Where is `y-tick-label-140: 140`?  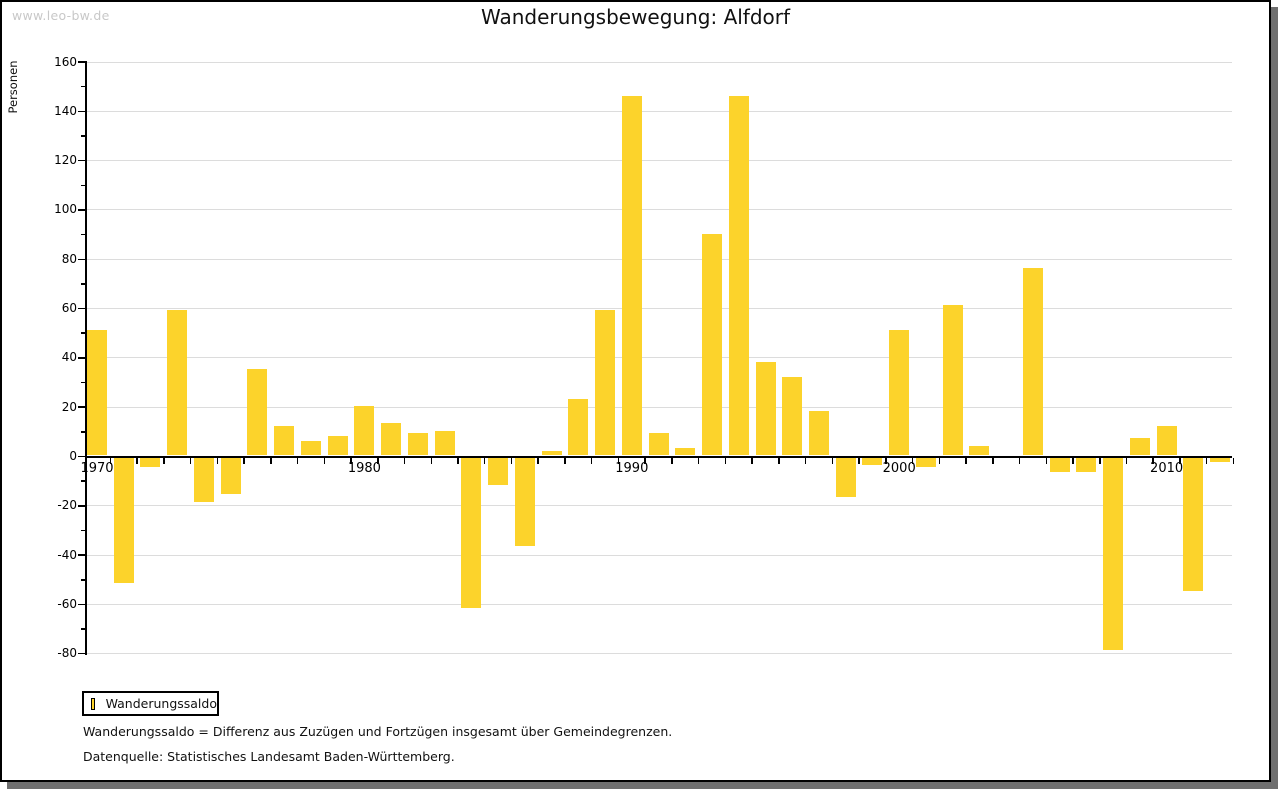
y-tick-label-140: 140 is located at coordinates (65, 110).